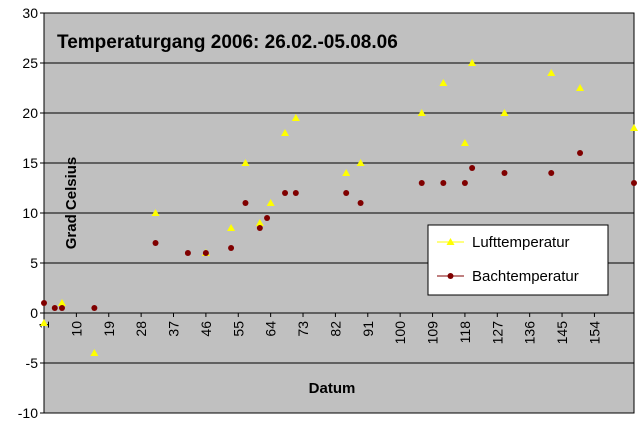 This screenshot has height=440, width=640. Describe the element at coordinates (400, 333) in the screenshot. I see `x-tick-label: 100` at that location.